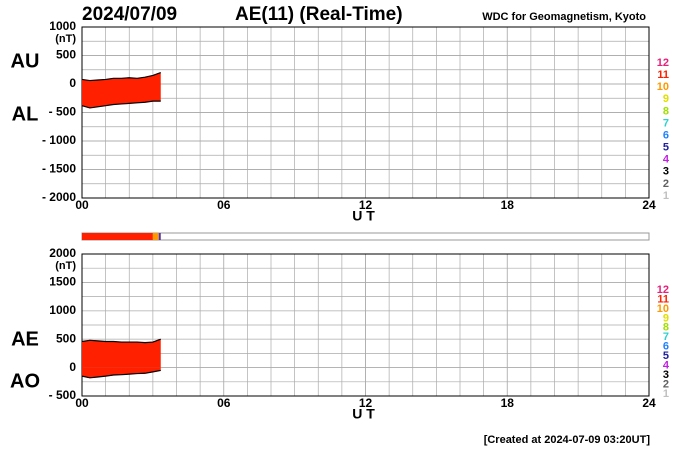 The height and width of the screenshot is (450, 700). What do you see at coordinates (129, 14) in the screenshot?
I see `date: 2024/07/09` at bounding box center [129, 14].